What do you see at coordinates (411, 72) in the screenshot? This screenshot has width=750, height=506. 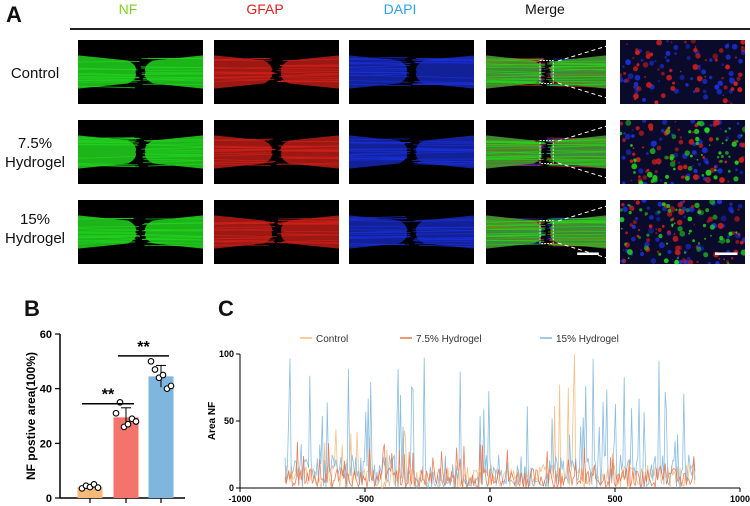 I see `micrograph-dapi-row1` at bounding box center [411, 72].